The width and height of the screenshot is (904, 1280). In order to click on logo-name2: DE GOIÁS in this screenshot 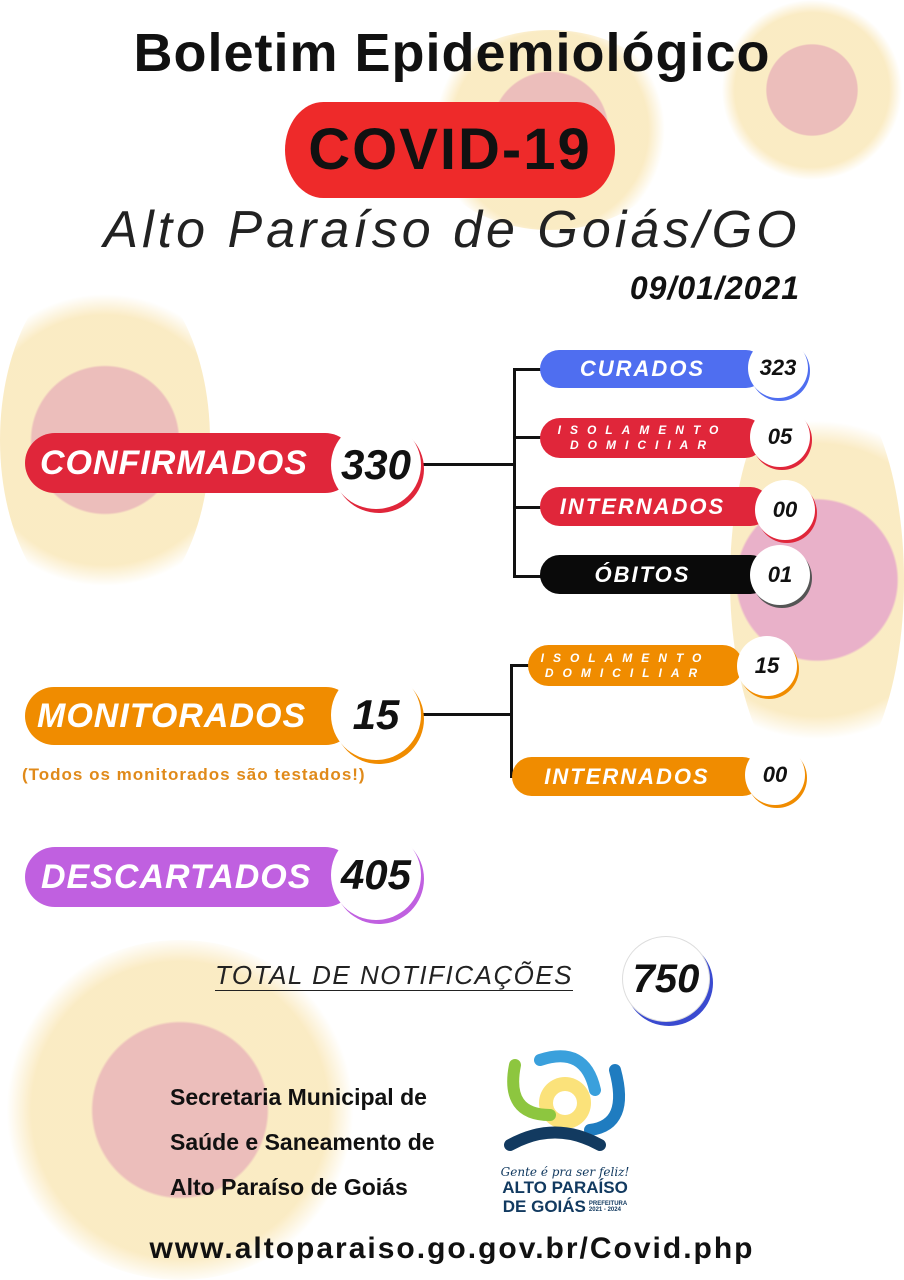, I will do `click(544, 1206)`.